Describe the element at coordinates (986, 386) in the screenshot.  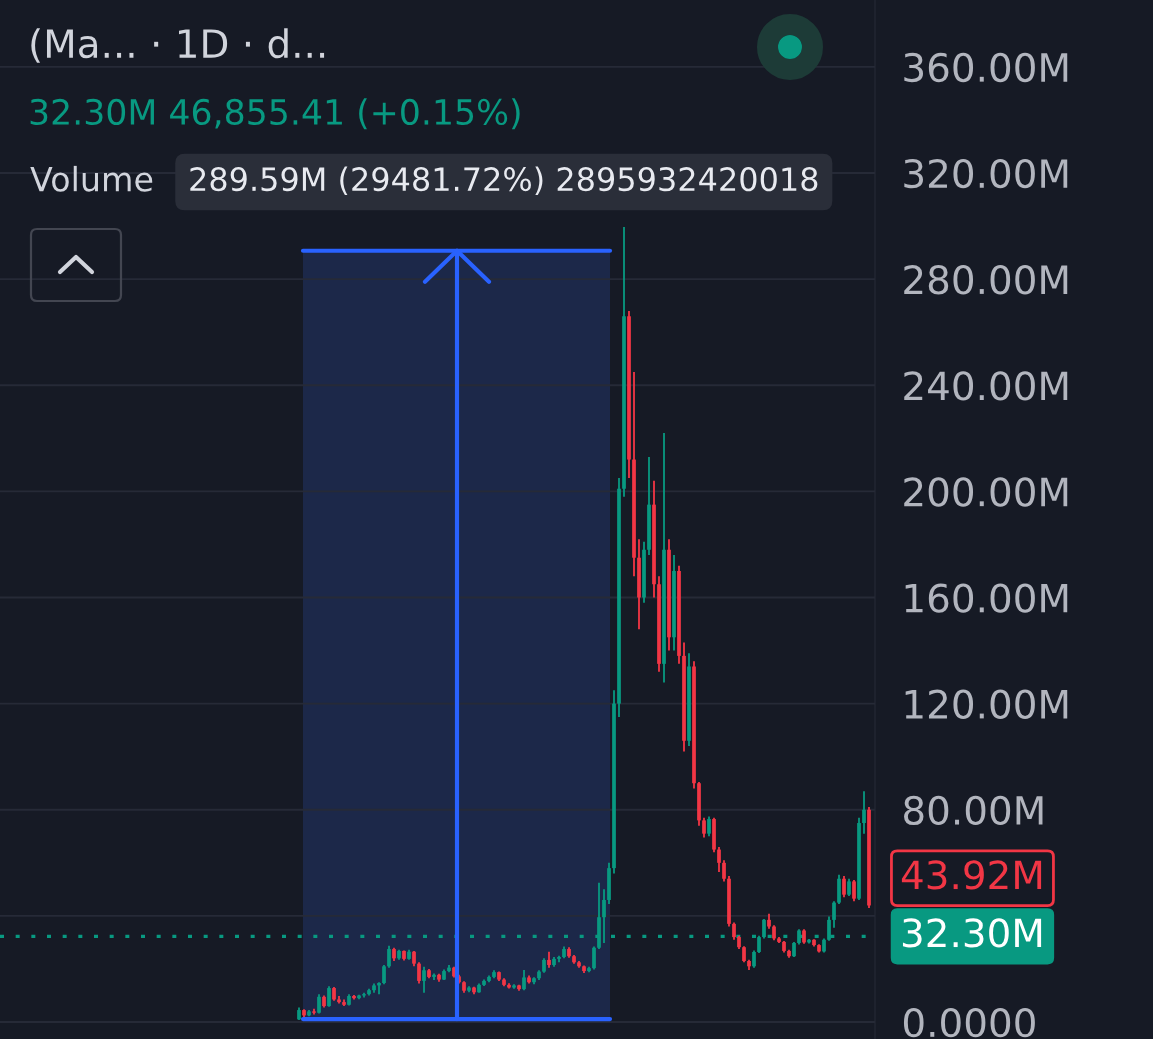
I see `y-tick-label: 240.00M` at that location.